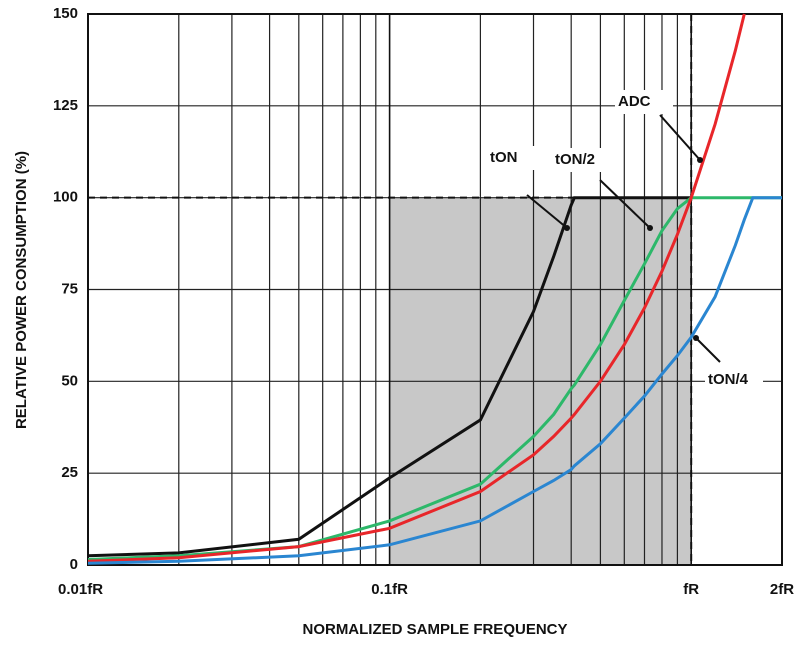 This screenshot has height=649, width=800. Describe the element at coordinates (65, 197) in the screenshot. I see `y-tick-label: 100` at that location.